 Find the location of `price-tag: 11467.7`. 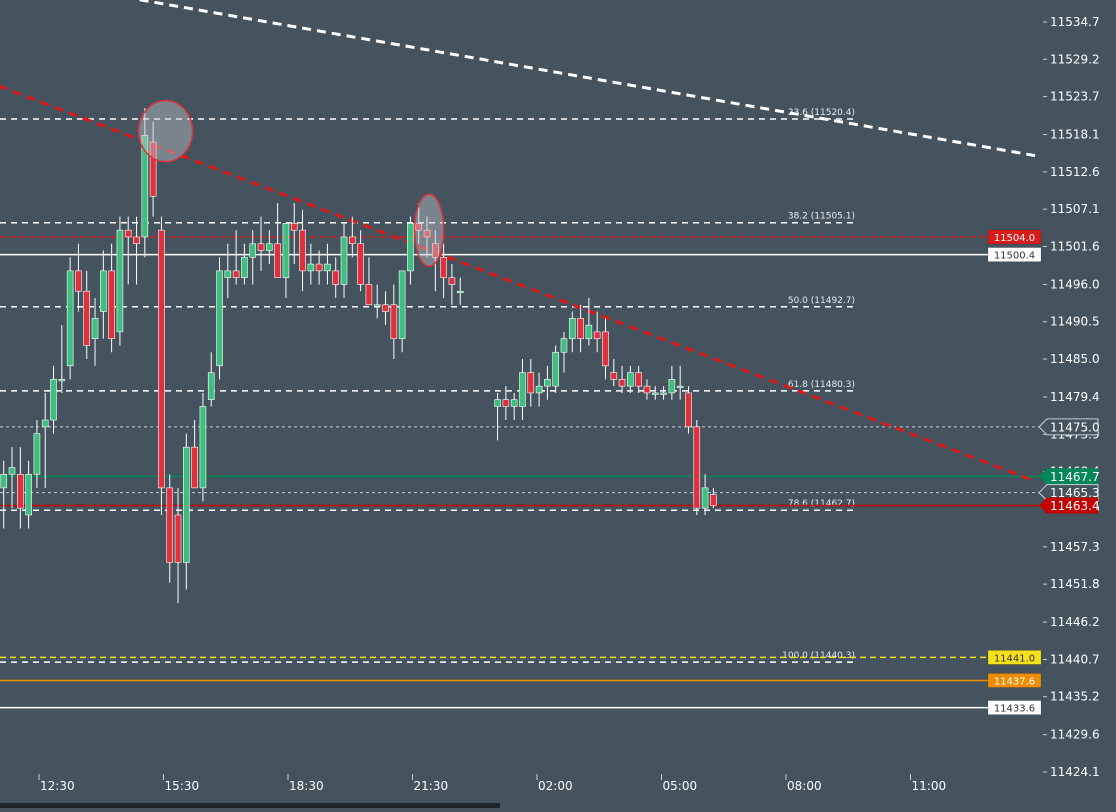

price-tag: 11467.7 is located at coordinates (1069, 476).